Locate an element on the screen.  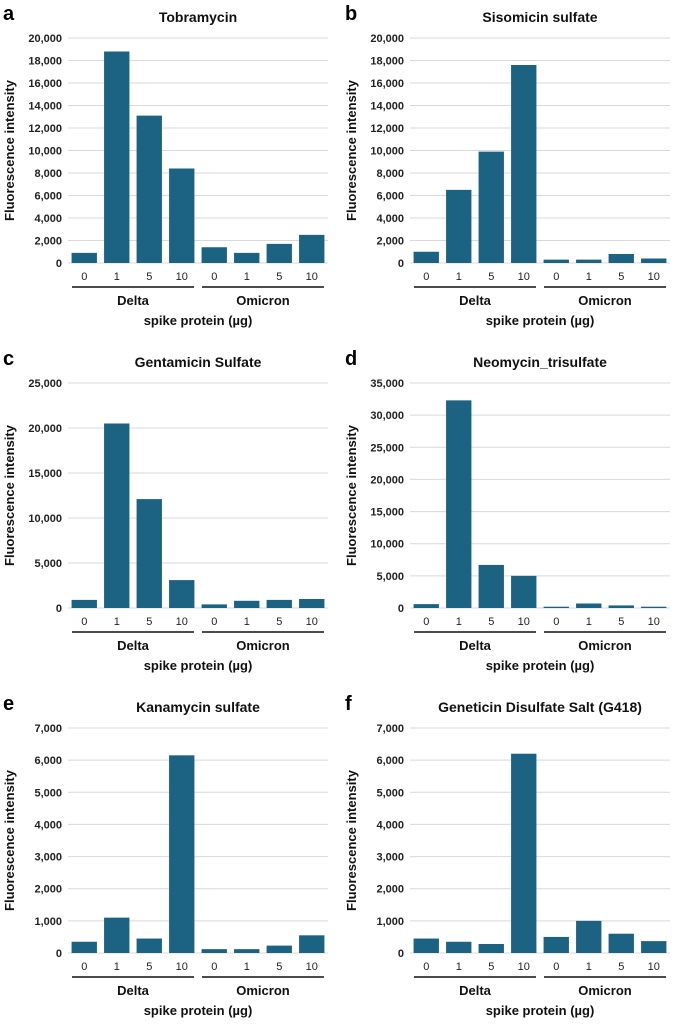
panel-letter: c is located at coordinates (8, 359).